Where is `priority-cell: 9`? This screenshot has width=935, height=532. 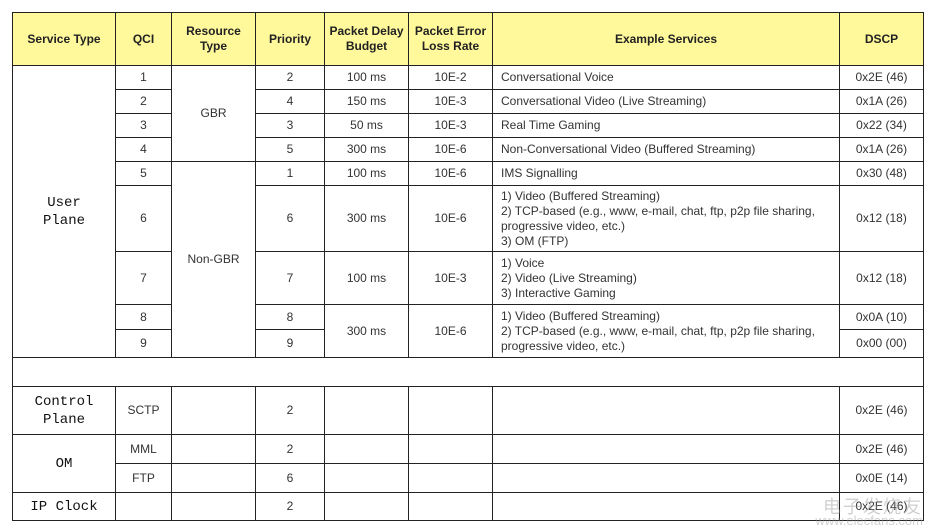
priority-cell: 9 is located at coordinates (290, 343).